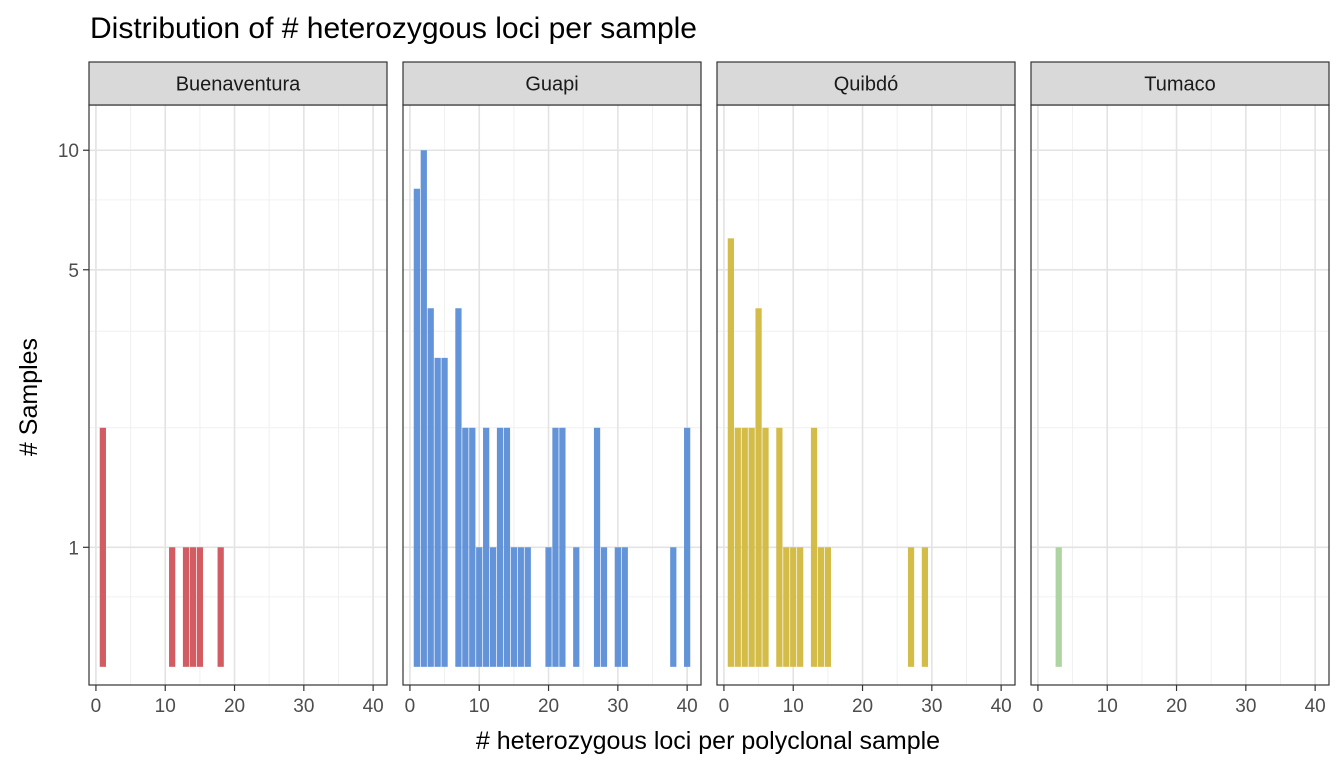 The width and height of the screenshot is (1344, 768). What do you see at coordinates (73, 548) in the screenshot?
I see `y-tick-label: 1` at bounding box center [73, 548].